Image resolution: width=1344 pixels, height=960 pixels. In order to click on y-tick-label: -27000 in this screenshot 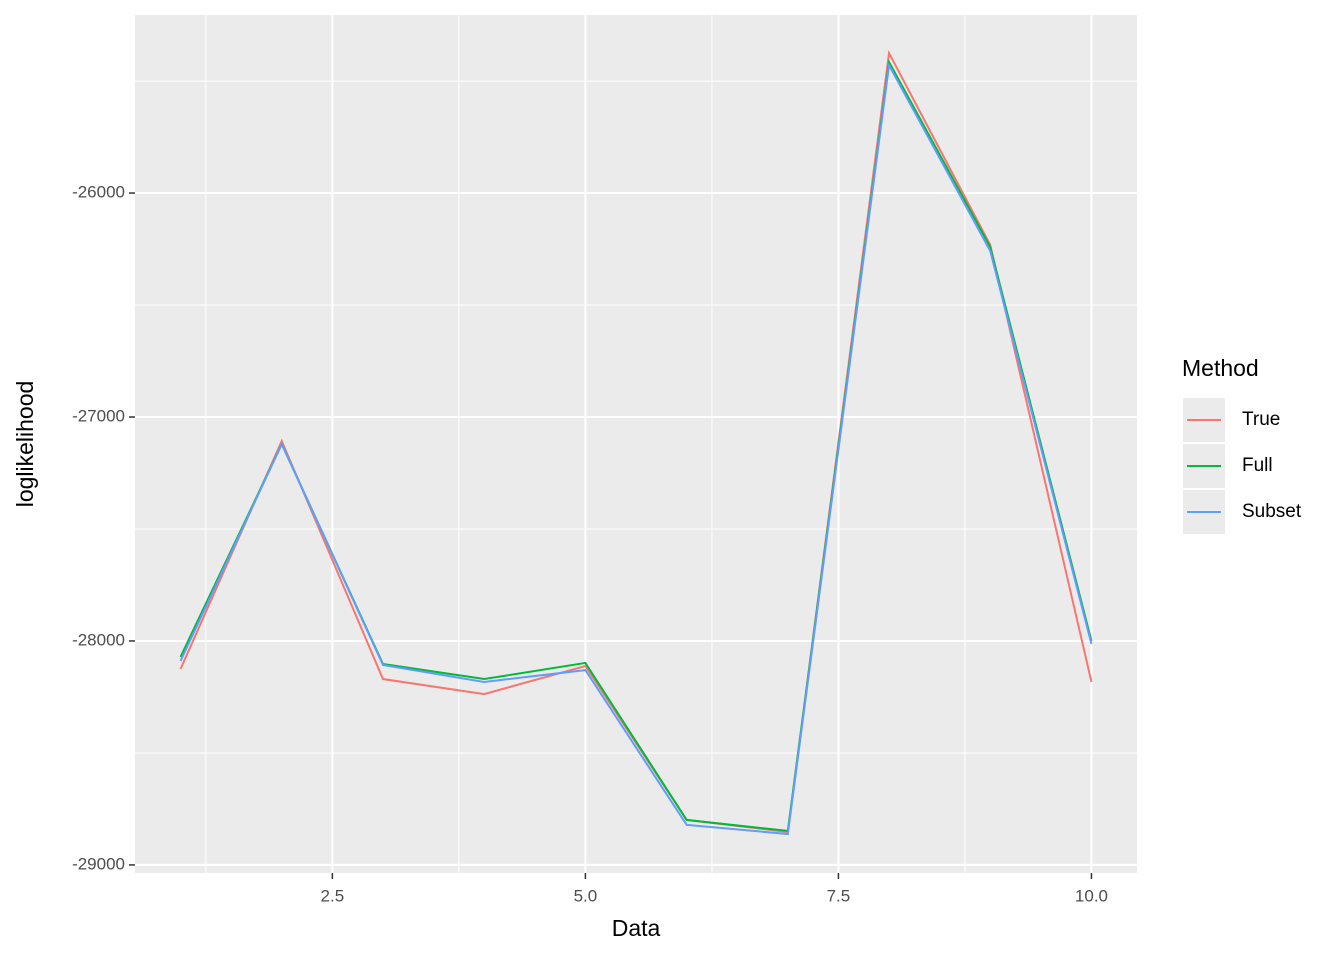, I will do `click(98, 415)`.